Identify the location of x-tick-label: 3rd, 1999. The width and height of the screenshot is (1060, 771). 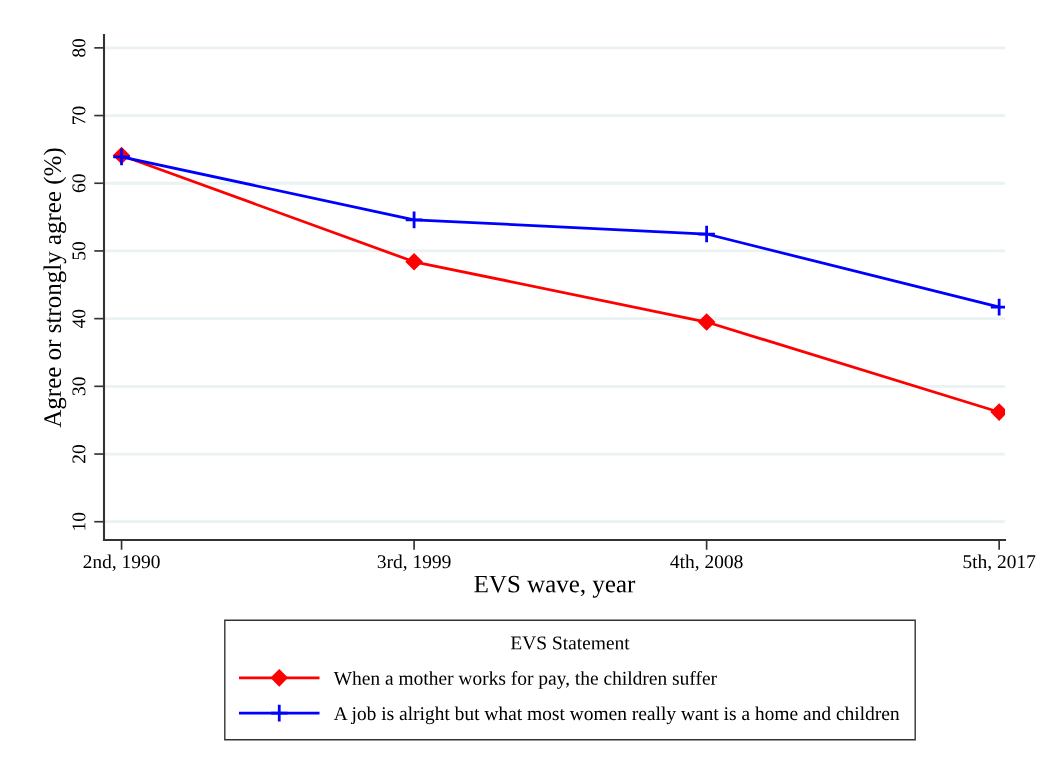
(414, 563).